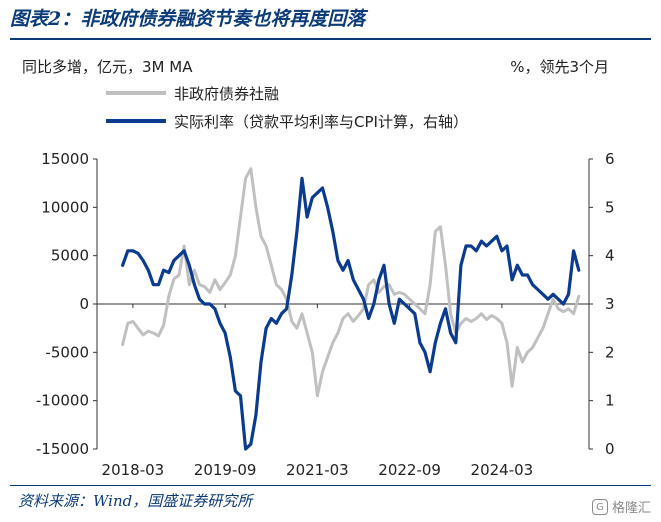 The image size is (661, 522). Describe the element at coordinates (610, 352) in the screenshot. I see `right-y-tick-label: 2` at that location.